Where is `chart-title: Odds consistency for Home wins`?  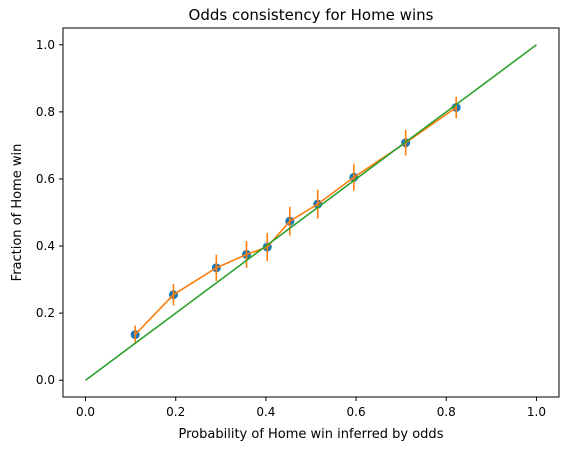 chart-title: Odds consistency for Home wins is located at coordinates (311, 15).